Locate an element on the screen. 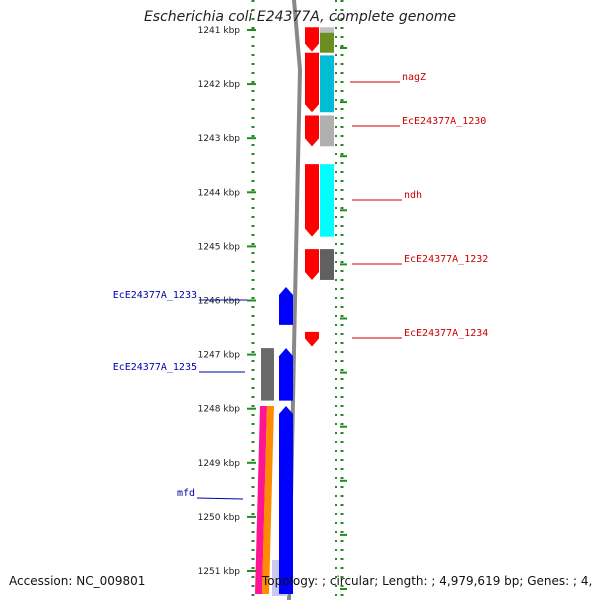 The height and width of the screenshot is (600, 600). topology-value: circular is located at coordinates (348, 581).